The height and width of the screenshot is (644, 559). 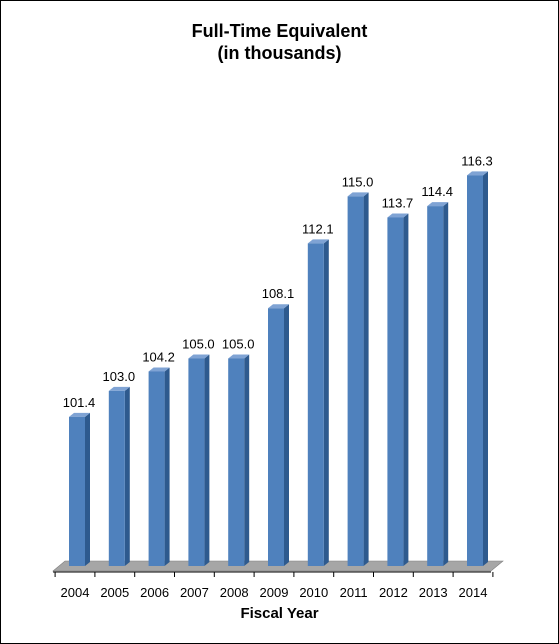 I want to click on x-axis-title: Fiscal Year, so click(x=279, y=613).